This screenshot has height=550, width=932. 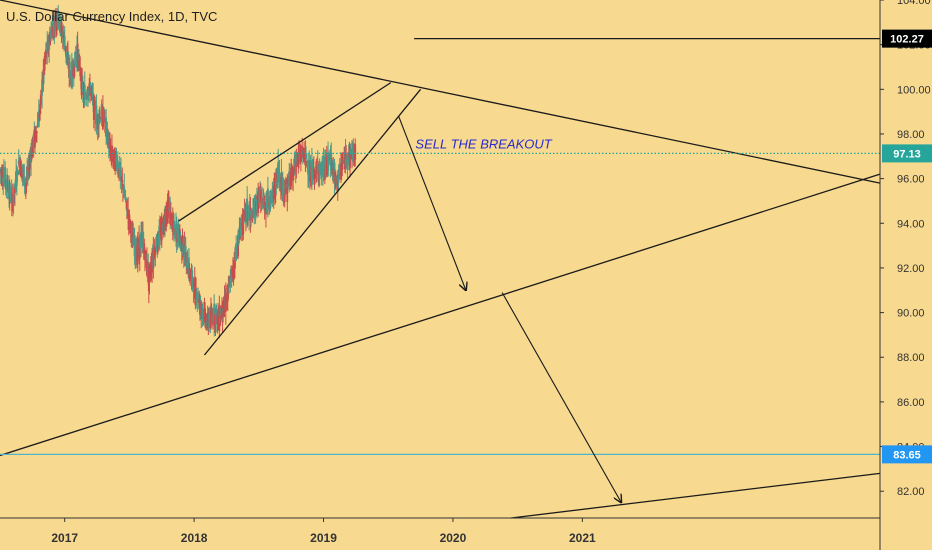 I want to click on annotations: SELL THE BREAKOUT, so click(x=483, y=143).